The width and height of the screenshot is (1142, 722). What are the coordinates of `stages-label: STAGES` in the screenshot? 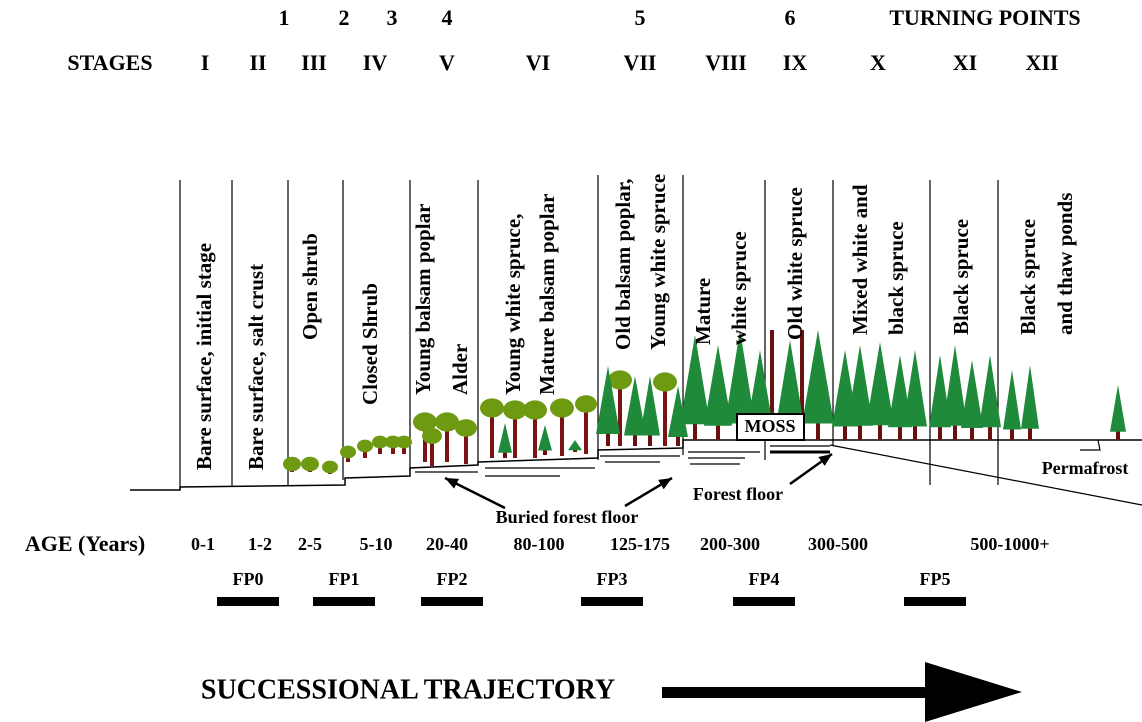 It's located at (109, 62).